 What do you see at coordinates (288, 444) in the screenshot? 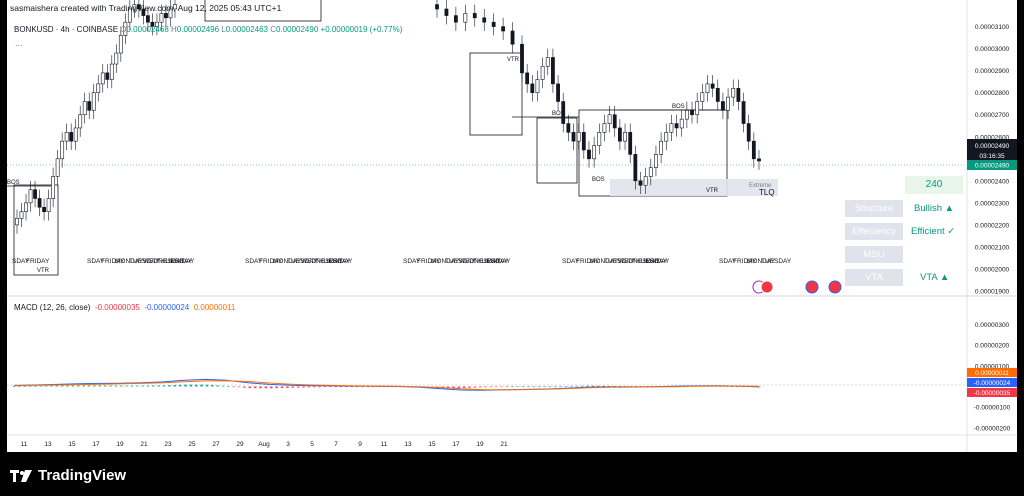
I see `time-tick-label: 3` at bounding box center [288, 444].